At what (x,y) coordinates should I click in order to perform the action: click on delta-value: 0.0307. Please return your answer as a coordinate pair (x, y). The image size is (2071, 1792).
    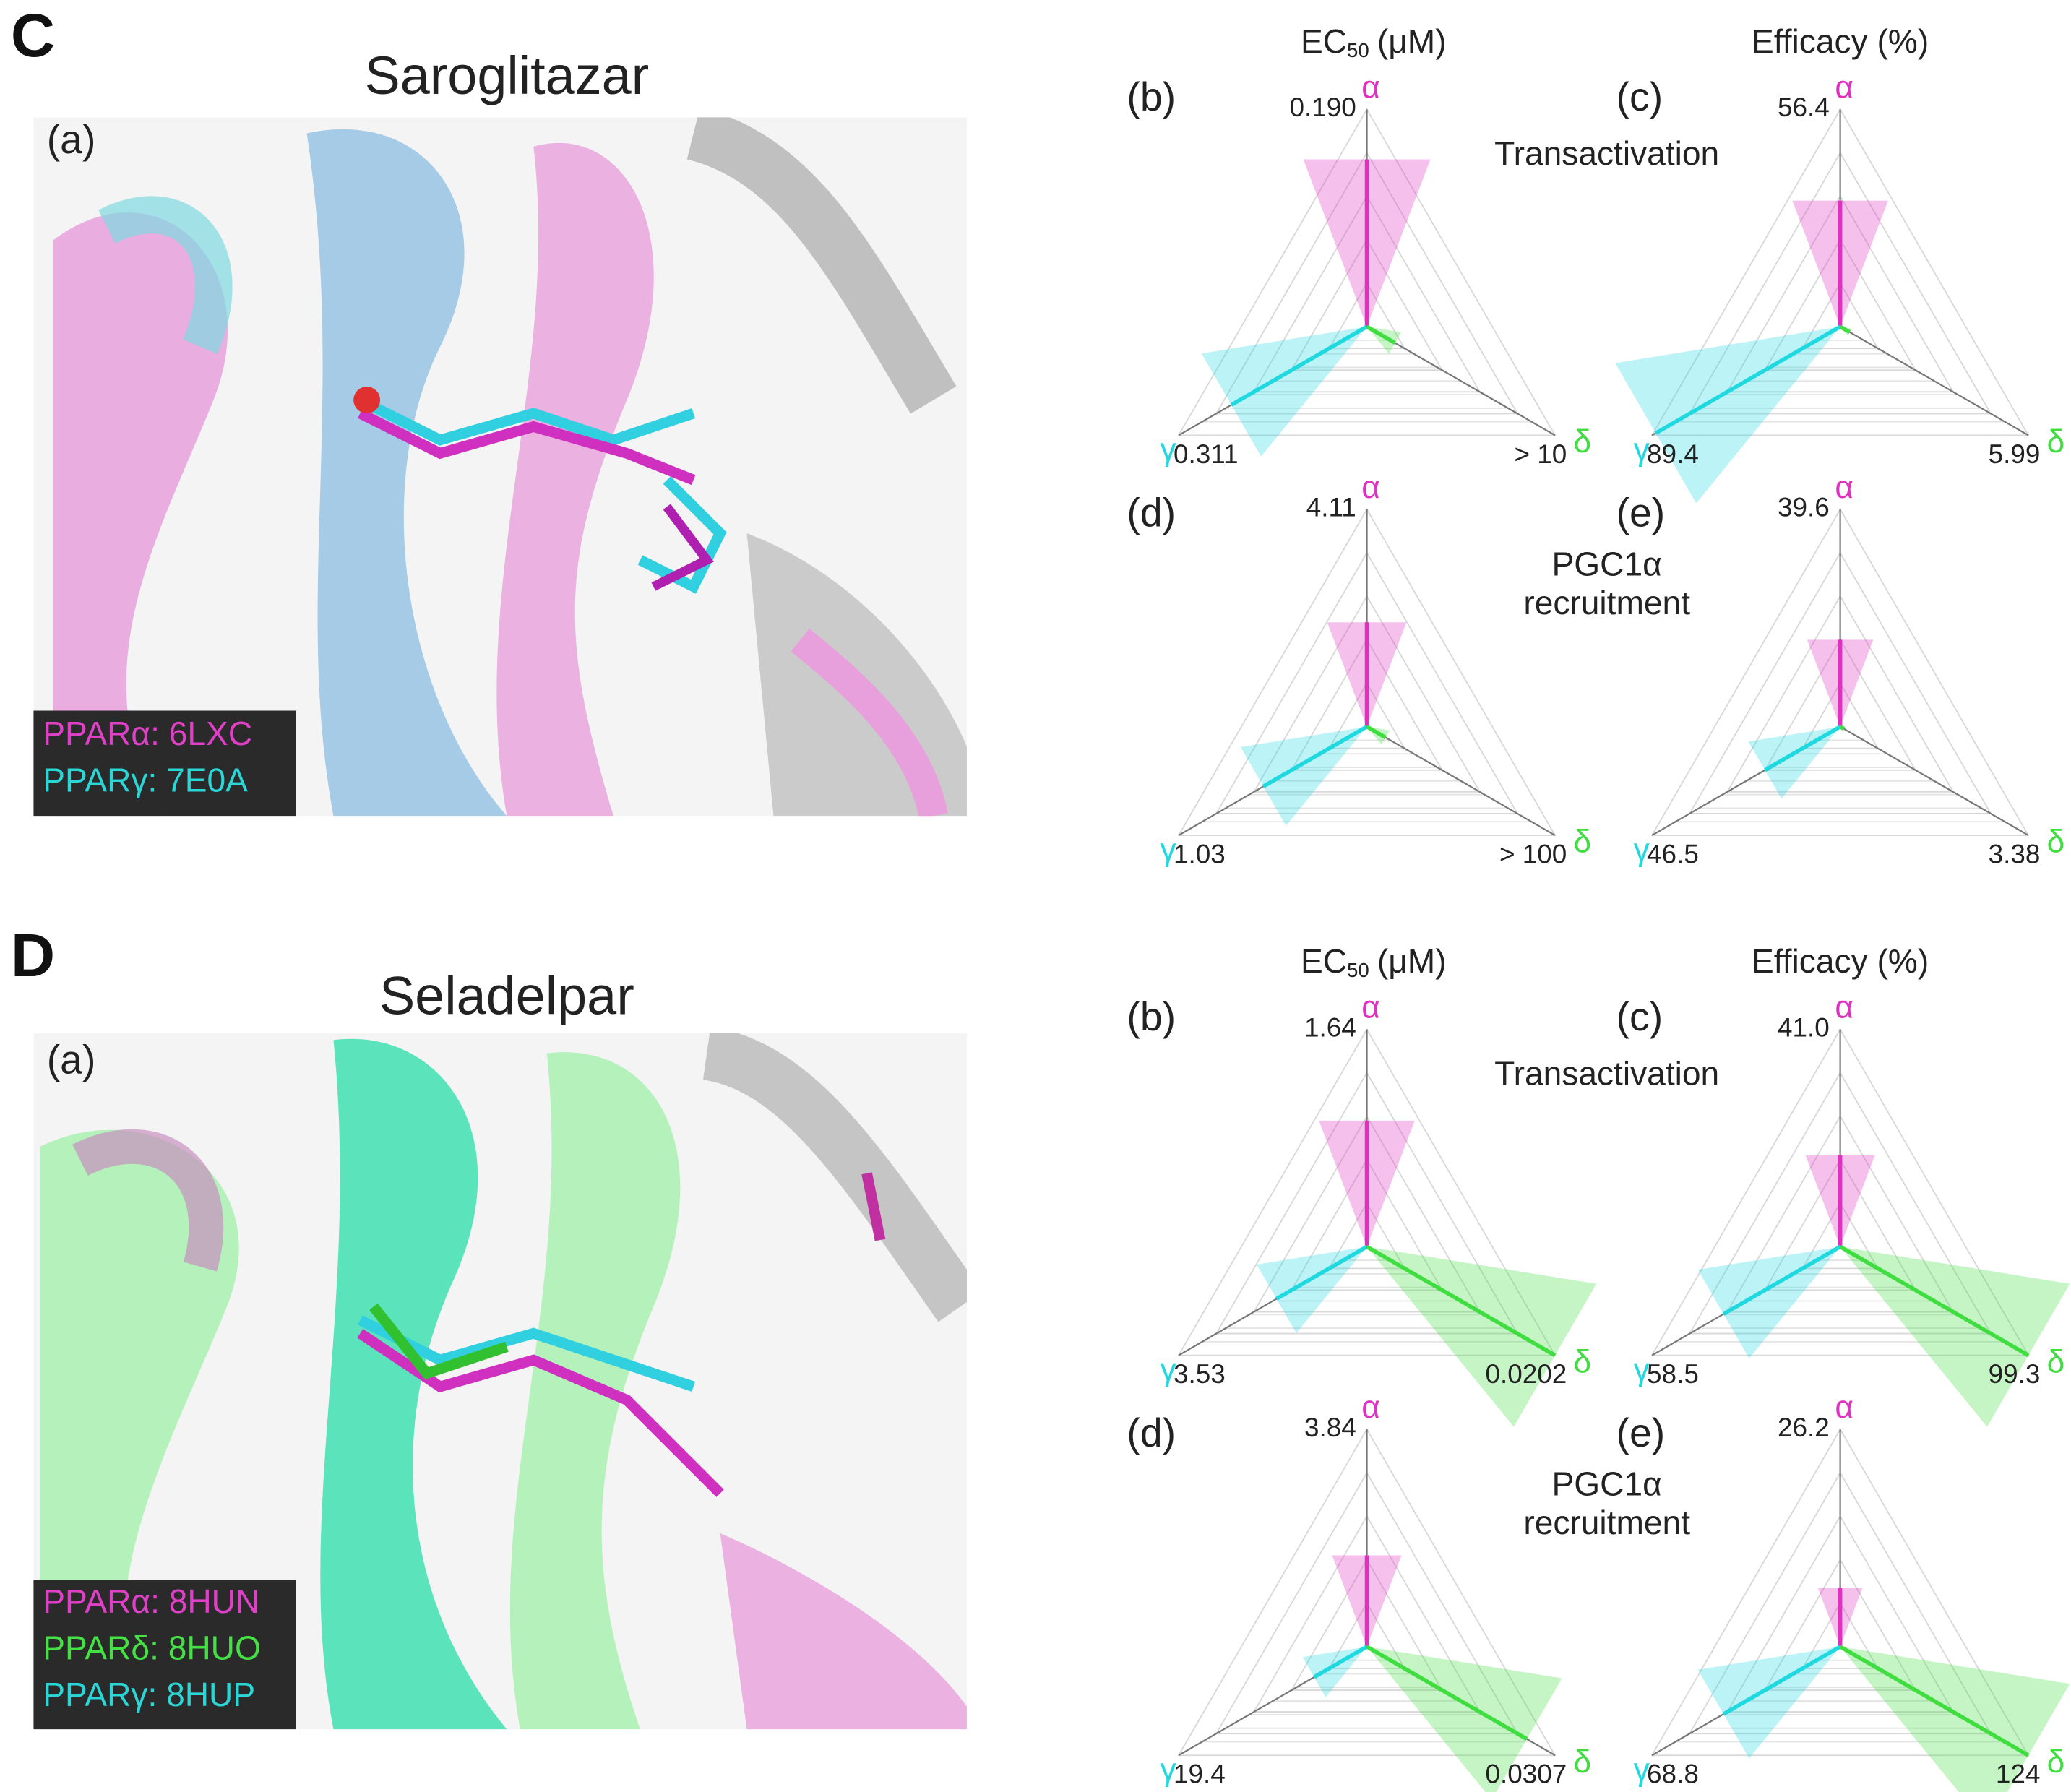
    Looking at the image, I should click on (1526, 1774).